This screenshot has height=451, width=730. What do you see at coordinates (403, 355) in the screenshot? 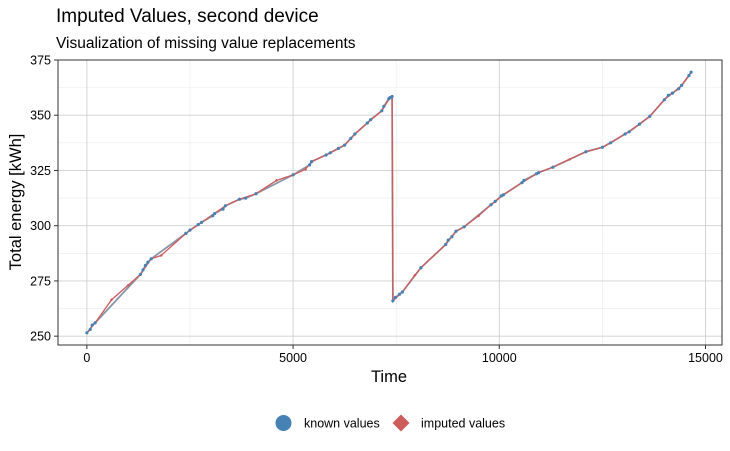
I see `x-axis-ticks: 0 5000 10000 15000` at bounding box center [403, 355].